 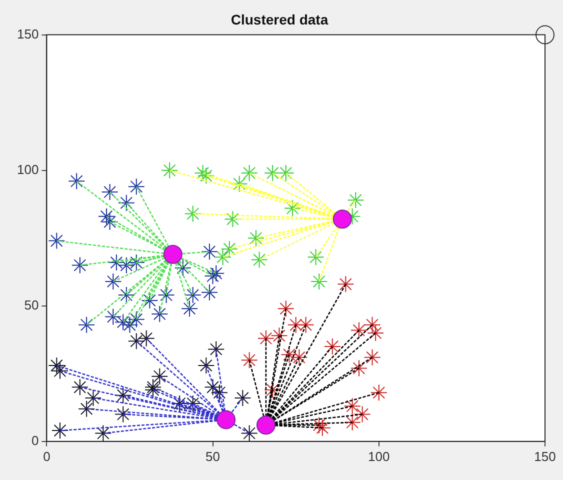 What do you see at coordinates (31, 304) in the screenshot?
I see `y-tick-label: 50` at bounding box center [31, 304].